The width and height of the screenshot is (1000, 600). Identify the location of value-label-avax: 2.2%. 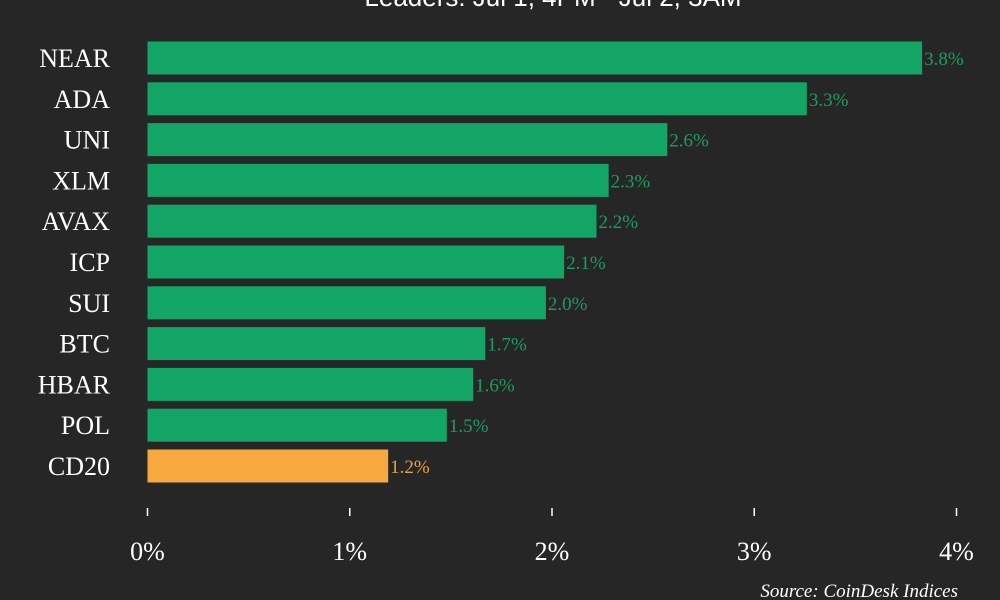
(618, 222).